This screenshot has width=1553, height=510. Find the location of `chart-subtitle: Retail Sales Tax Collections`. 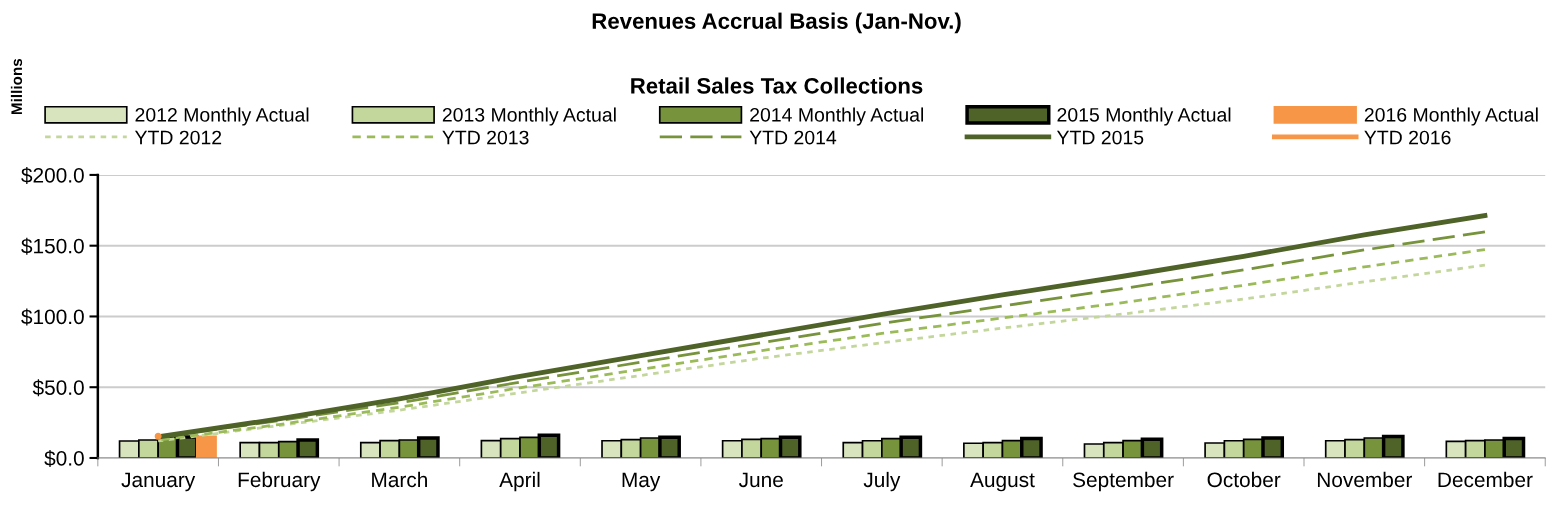

chart-subtitle: Retail Sales Tax Collections is located at coordinates (777, 85).